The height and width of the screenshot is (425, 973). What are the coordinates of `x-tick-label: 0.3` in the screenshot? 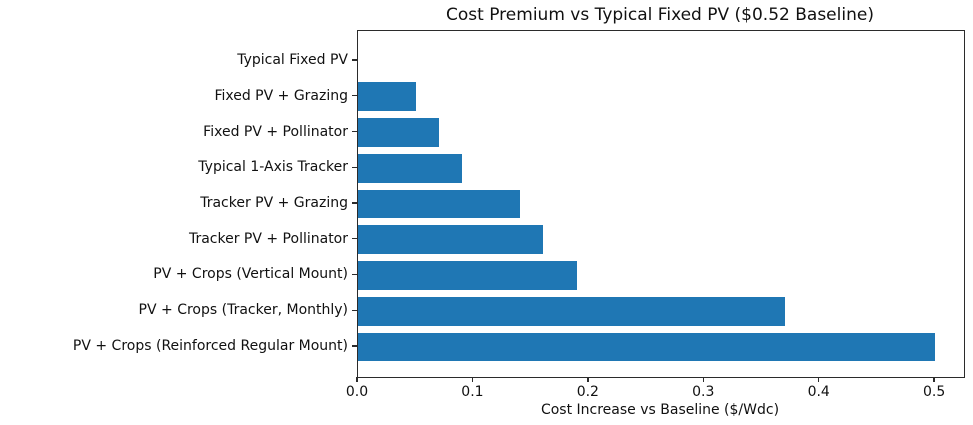 It's located at (703, 392).